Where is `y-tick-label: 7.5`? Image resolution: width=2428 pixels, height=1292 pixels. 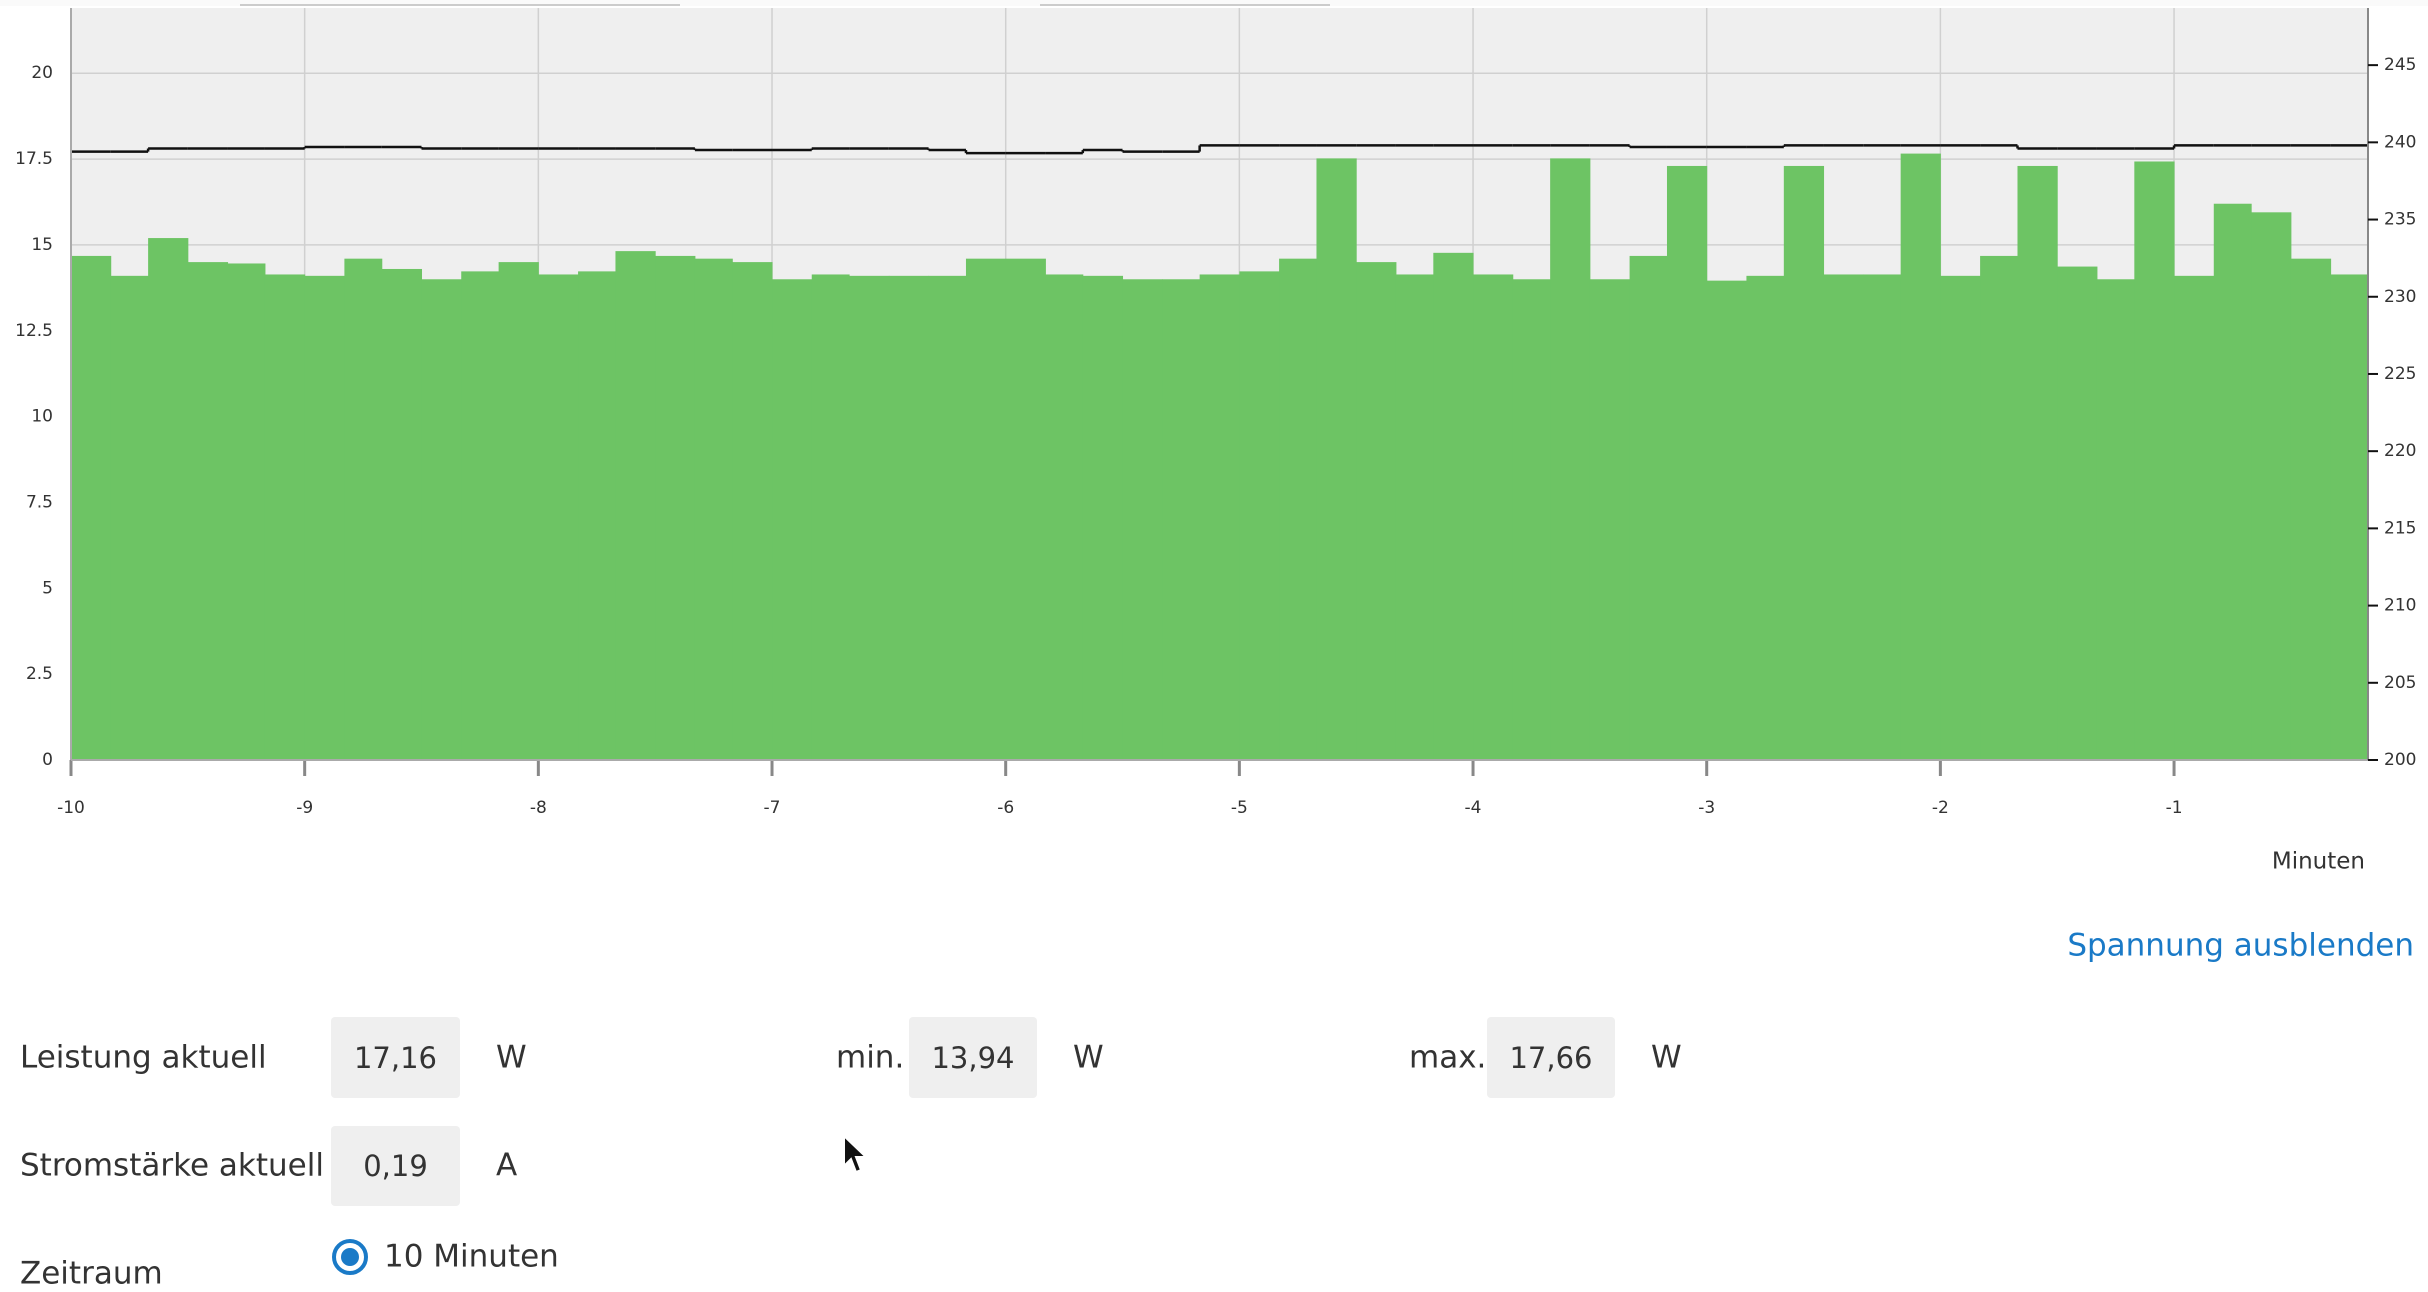
y-tick-label: 7.5 is located at coordinates (39, 502).